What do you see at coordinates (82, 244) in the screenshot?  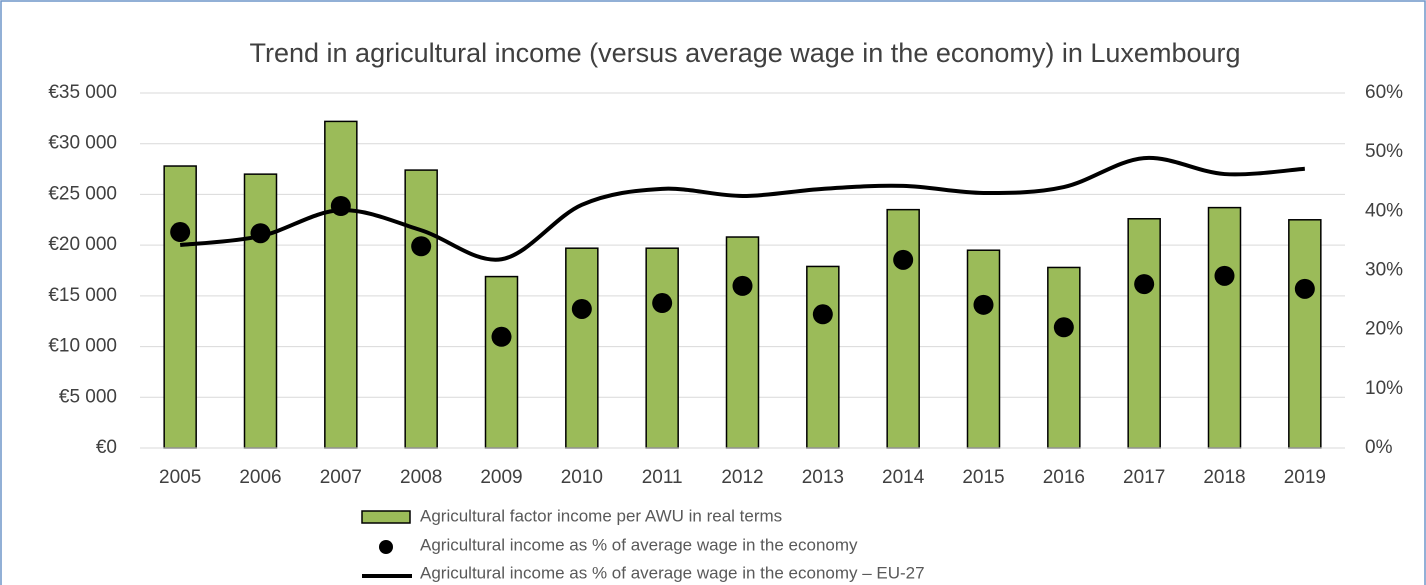 I see `y-tick-label: €20 000` at bounding box center [82, 244].